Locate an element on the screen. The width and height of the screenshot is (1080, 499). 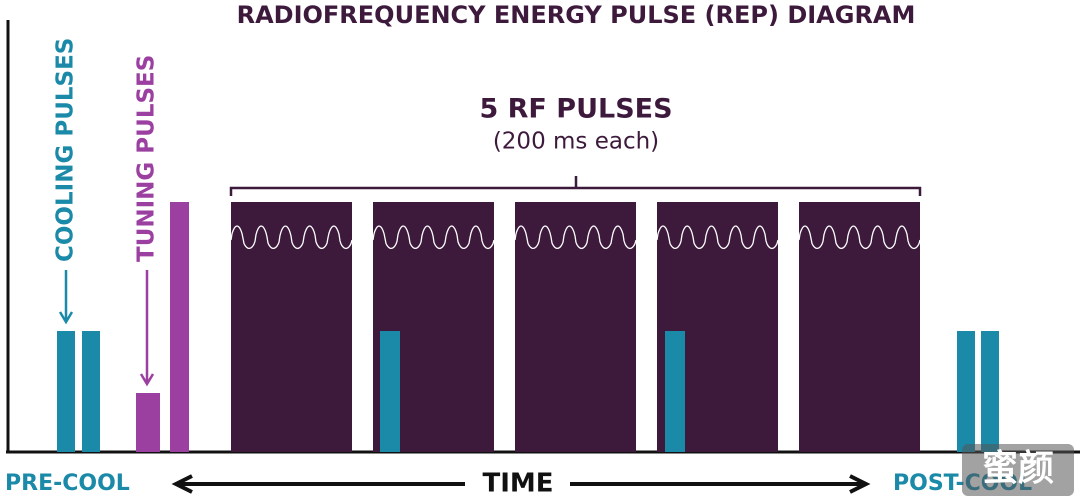
rf-label: 5 RF PULSES is located at coordinates (575, 109).